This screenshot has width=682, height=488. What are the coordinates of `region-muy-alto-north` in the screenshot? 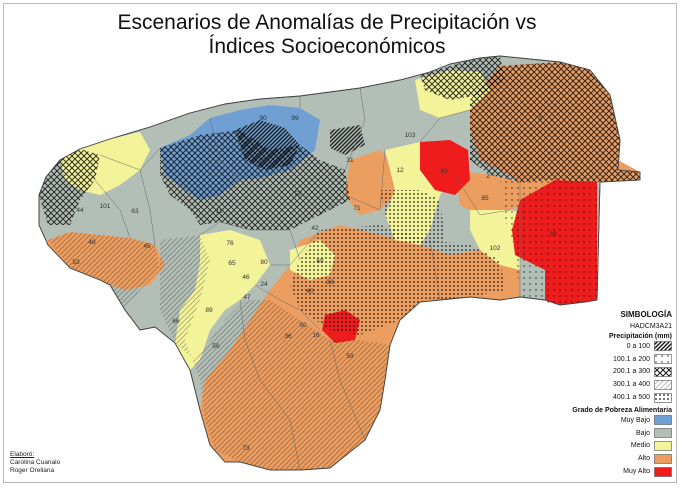 It's located at (445, 167).